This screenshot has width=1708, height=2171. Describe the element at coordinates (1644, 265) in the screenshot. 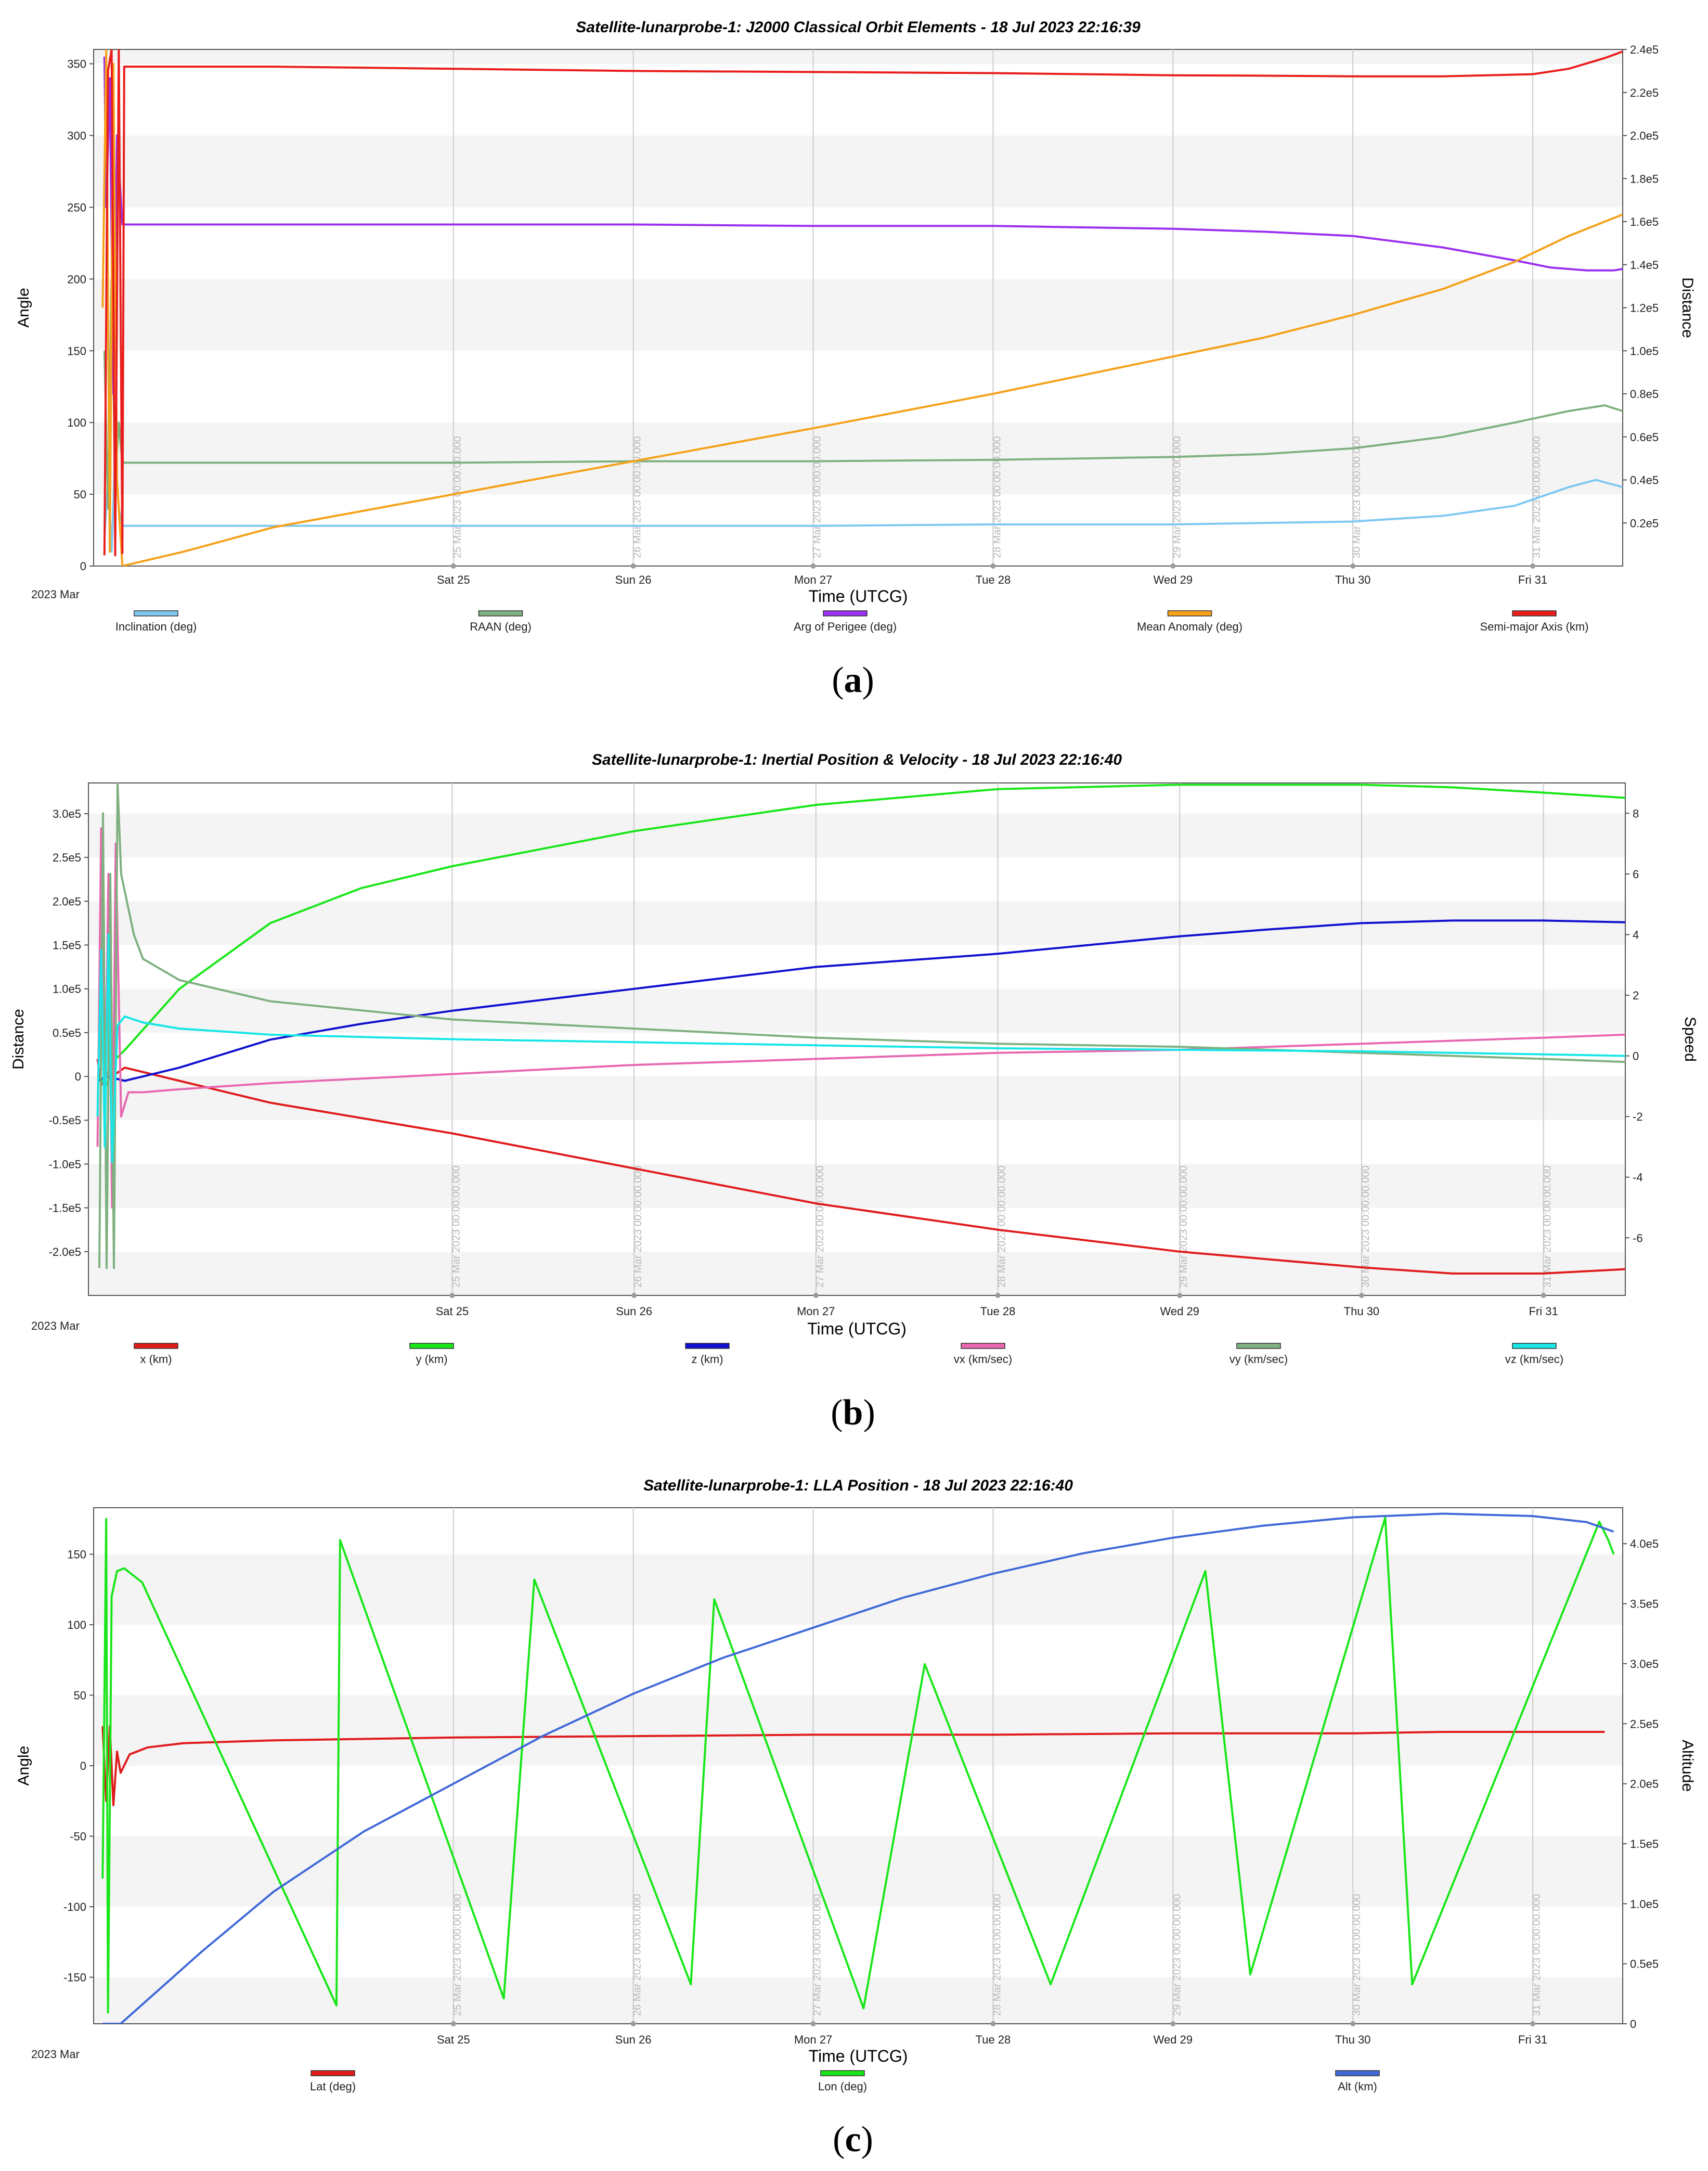

I see `right-tick-label: 1.4e5` at that location.